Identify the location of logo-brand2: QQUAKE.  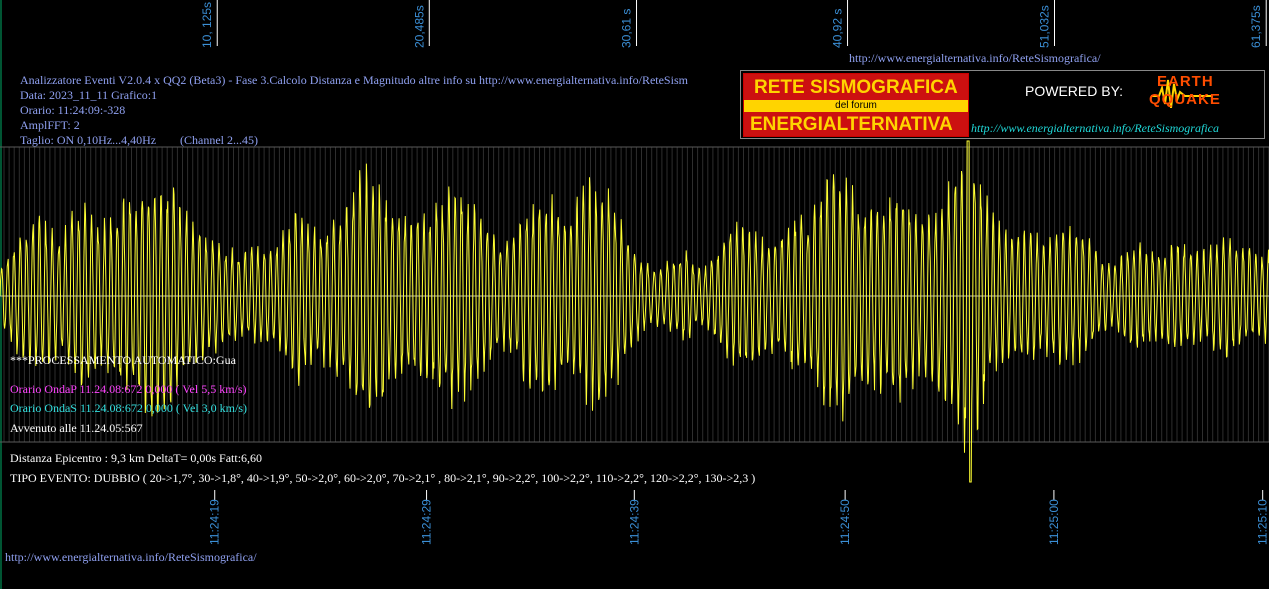
(1185, 99).